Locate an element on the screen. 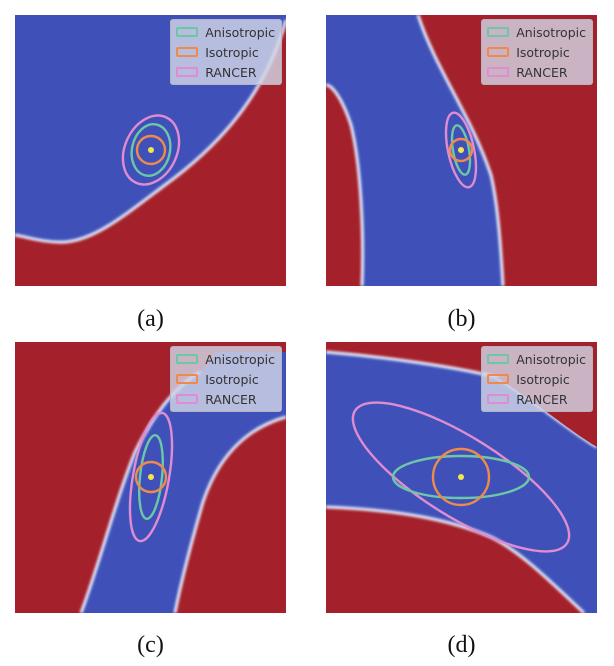 The width and height of the screenshot is (614, 666). caption-c: (c) is located at coordinates (150, 645).